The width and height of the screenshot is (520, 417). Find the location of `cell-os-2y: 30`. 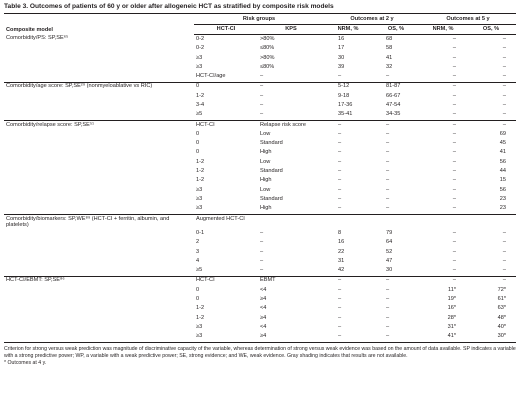

cell-os-2y: 30 is located at coordinates (389, 270).